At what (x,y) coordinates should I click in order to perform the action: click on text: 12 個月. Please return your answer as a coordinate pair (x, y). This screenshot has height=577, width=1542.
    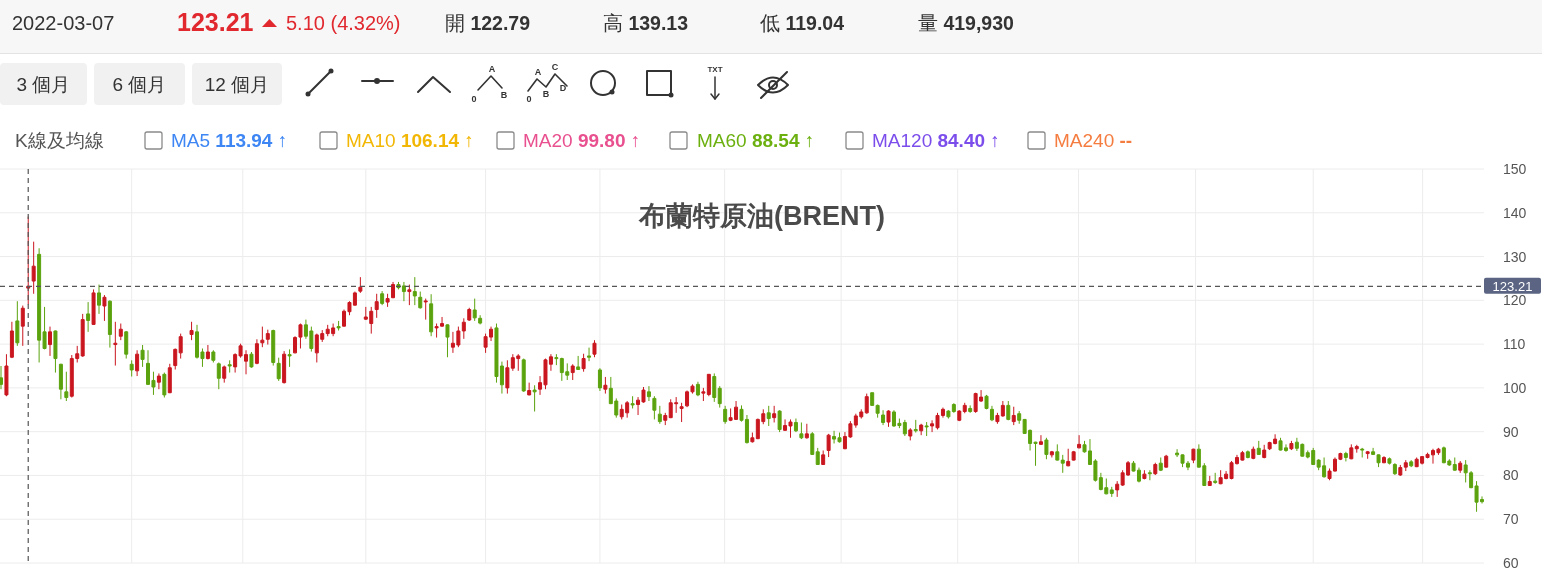
    Looking at the image, I should click on (237, 84).